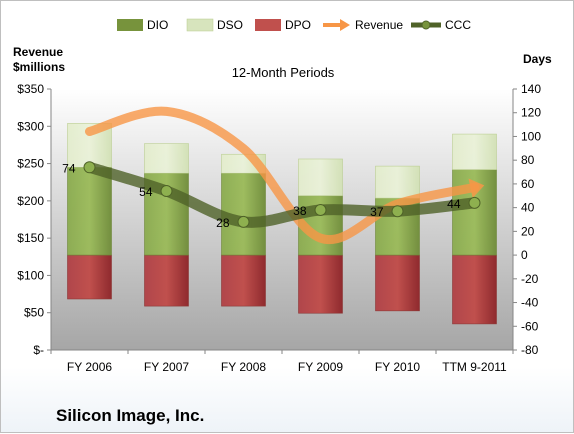 This screenshot has height=434, width=574. What do you see at coordinates (282, 194) in the screenshot?
I see `ccc-line` at bounding box center [282, 194].